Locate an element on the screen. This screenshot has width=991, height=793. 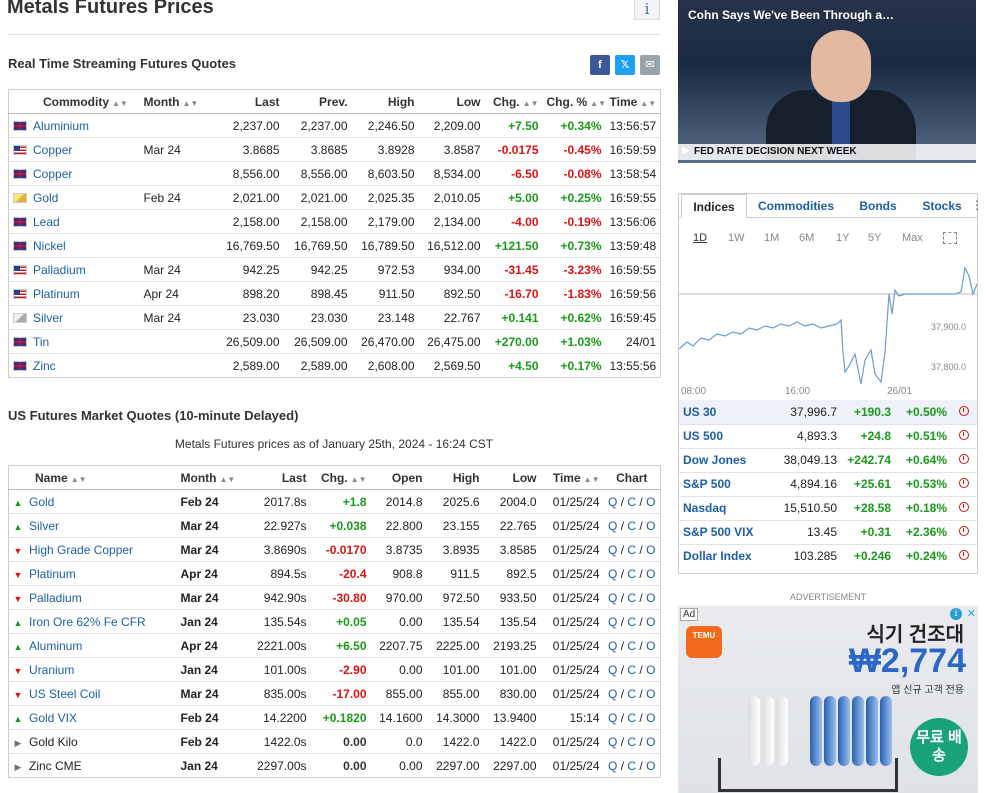
range-6m: 6M is located at coordinates (807, 238).